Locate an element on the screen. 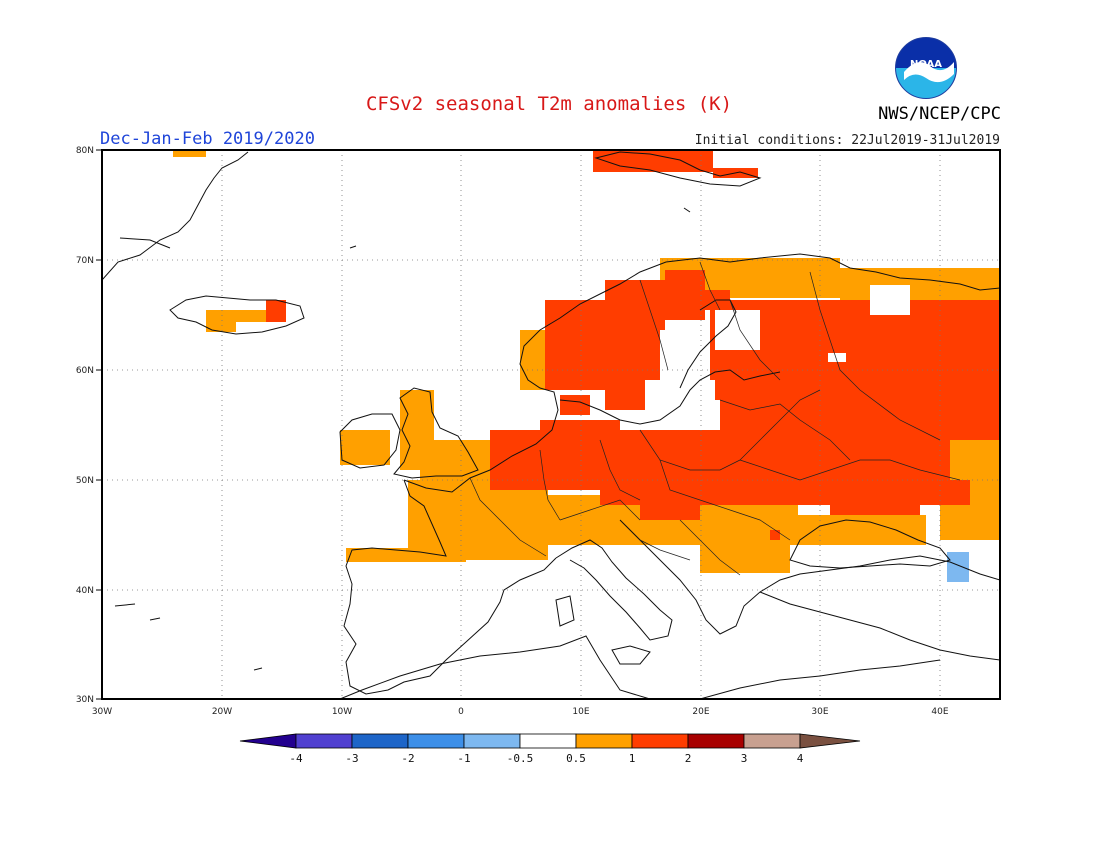 Image resolution: width=1100 pixels, height=850 pixels. colorbar-tick-label: 4 is located at coordinates (800, 758).